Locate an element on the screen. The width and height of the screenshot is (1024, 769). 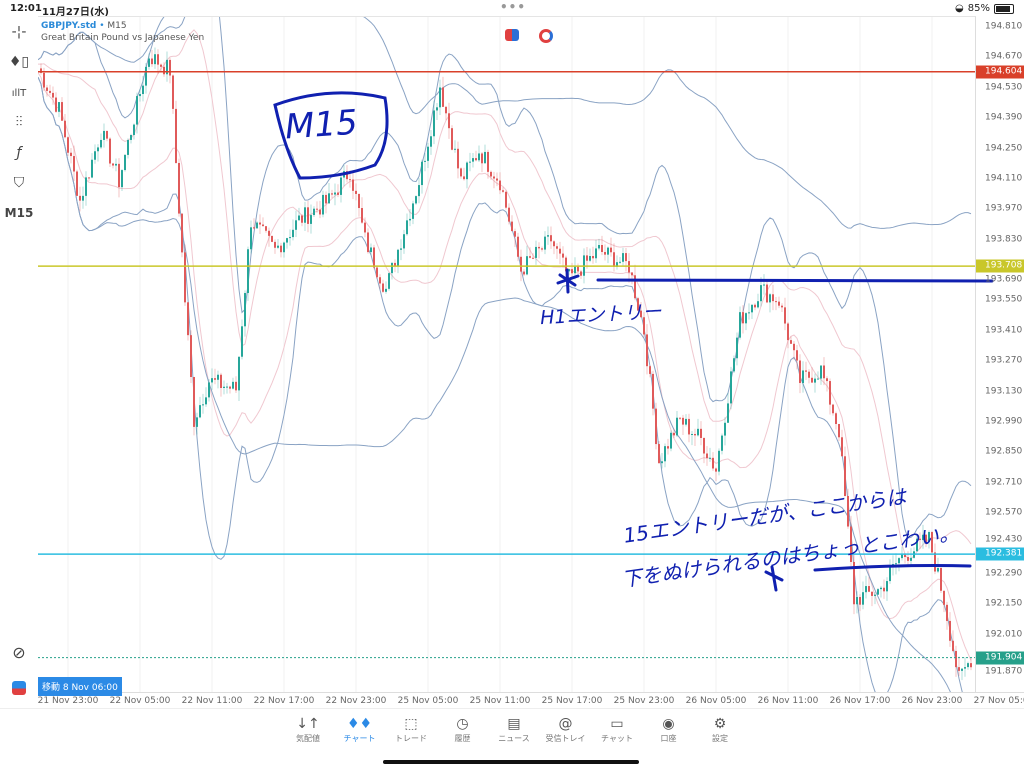
crosshair-icon: -¦- is located at coordinates (19, 32).